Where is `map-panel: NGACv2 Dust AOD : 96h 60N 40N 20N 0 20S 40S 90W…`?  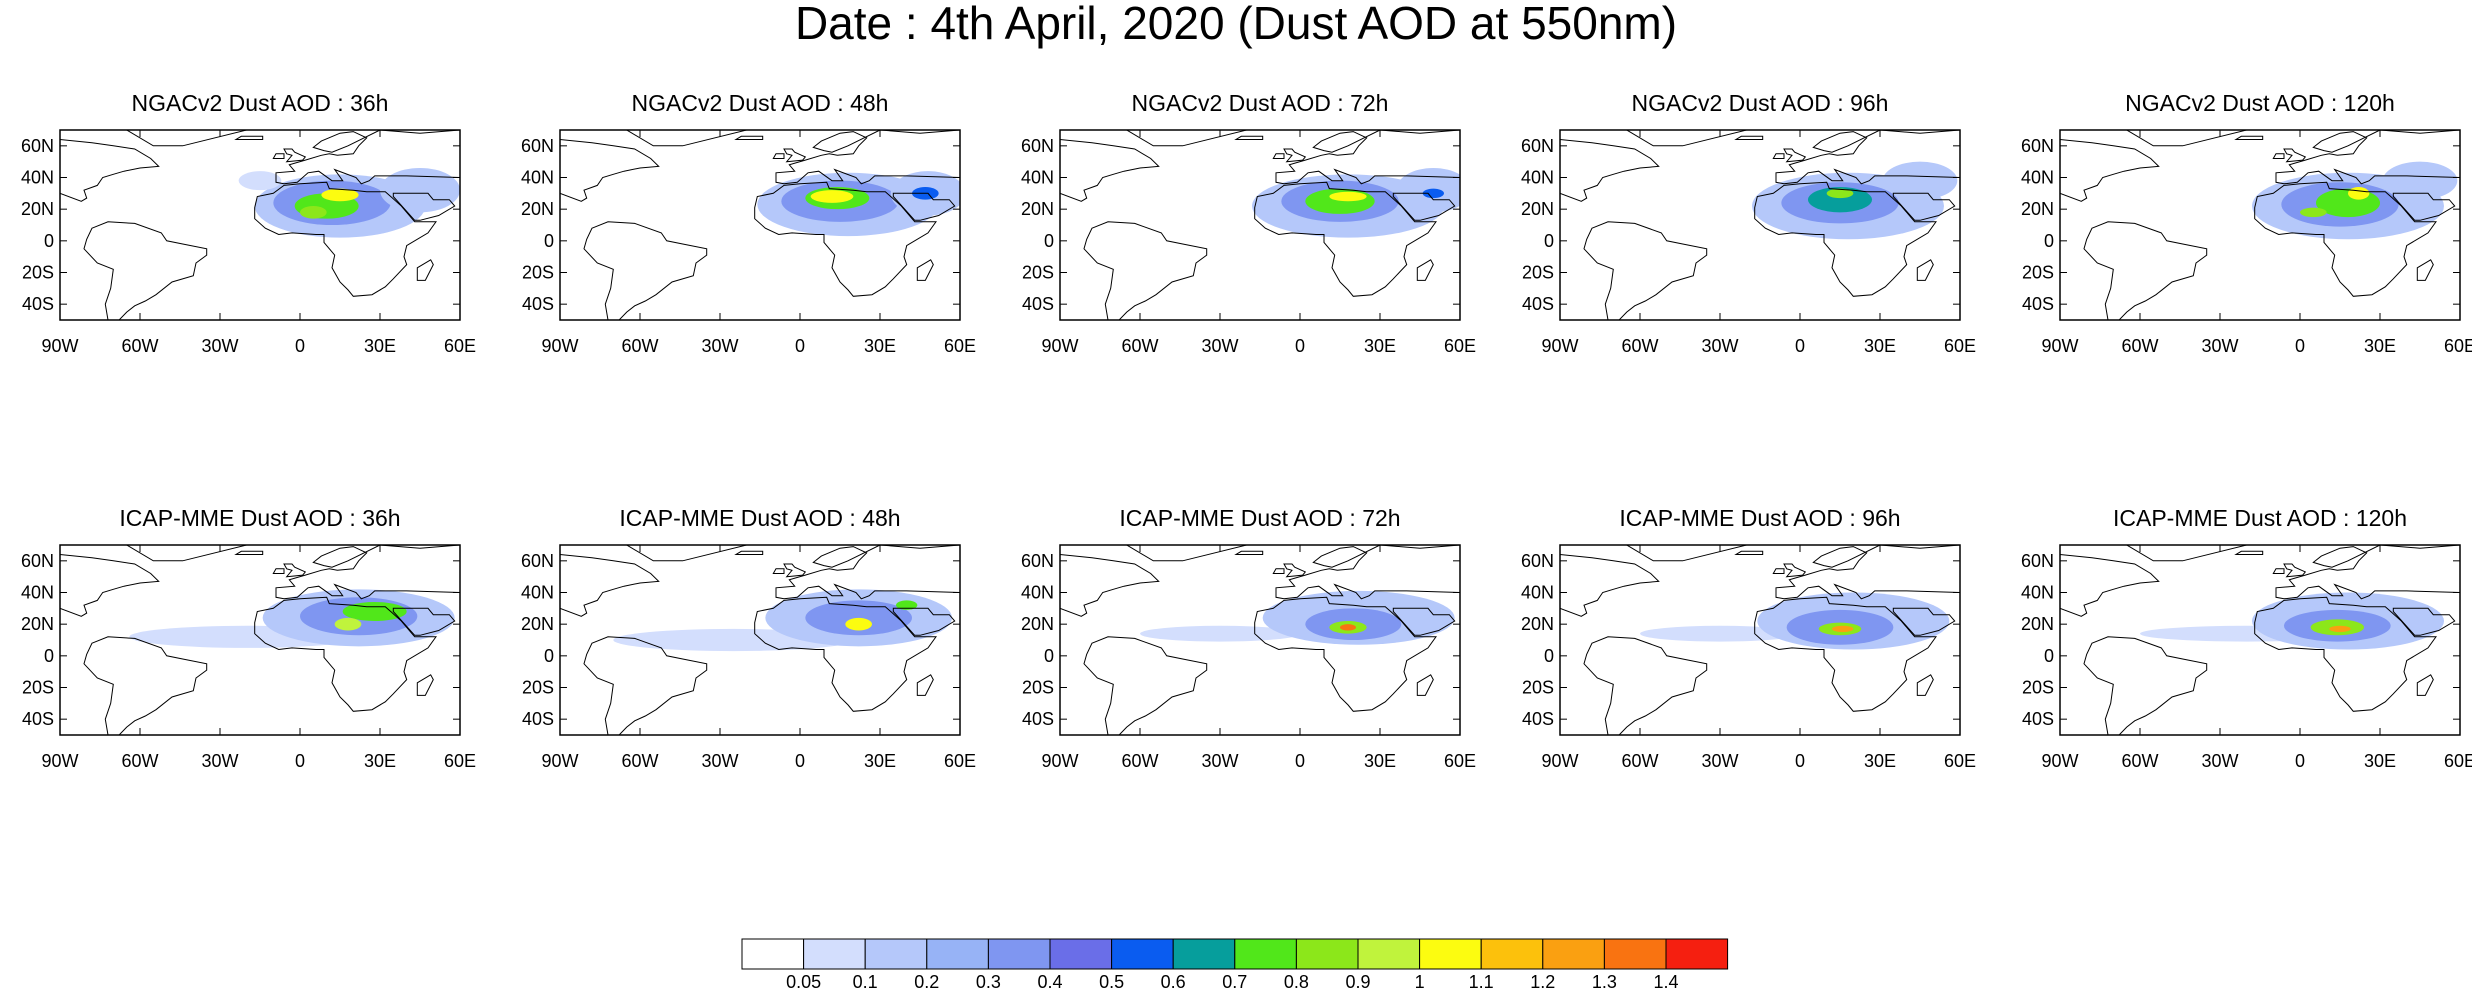
map-panel: NGACv2 Dust AOD : 96h 60N 40N 20N 0 20S 40S 90W… is located at coordinates (1742, 250).